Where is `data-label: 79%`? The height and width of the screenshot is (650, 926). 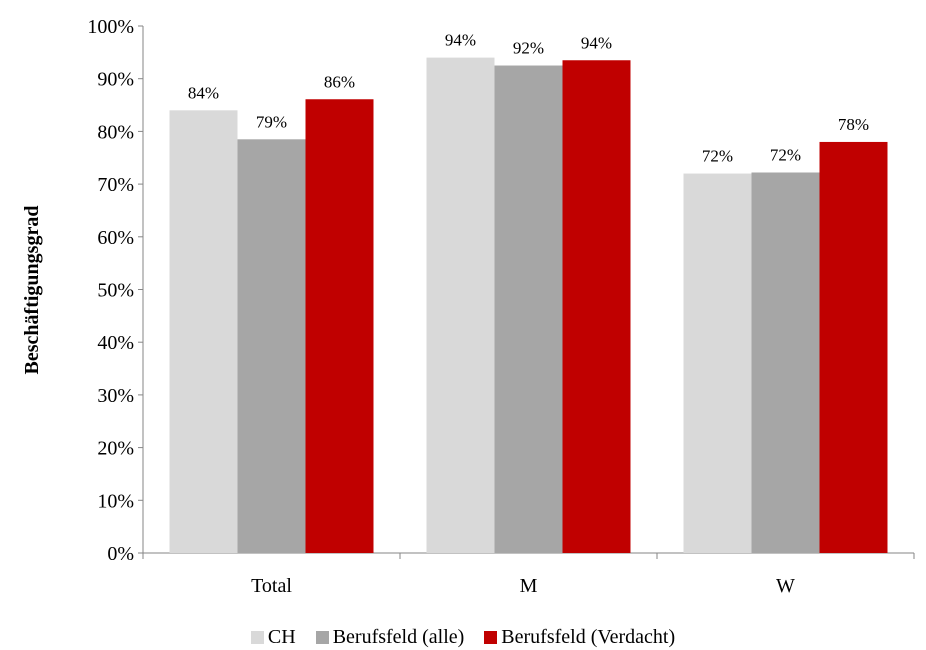 data-label: 79% is located at coordinates (271, 121).